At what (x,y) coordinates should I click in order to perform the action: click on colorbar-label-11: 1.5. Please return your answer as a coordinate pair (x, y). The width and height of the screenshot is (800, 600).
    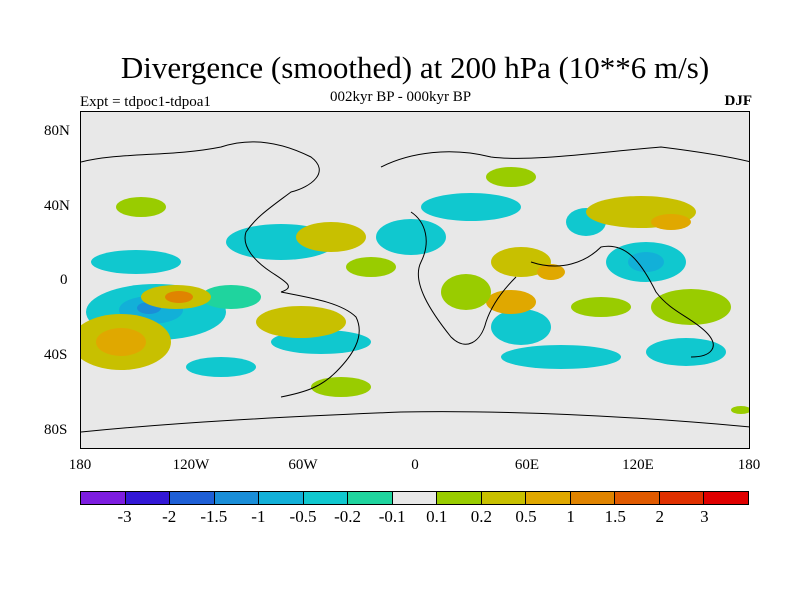
    Looking at the image, I should click on (615, 516).